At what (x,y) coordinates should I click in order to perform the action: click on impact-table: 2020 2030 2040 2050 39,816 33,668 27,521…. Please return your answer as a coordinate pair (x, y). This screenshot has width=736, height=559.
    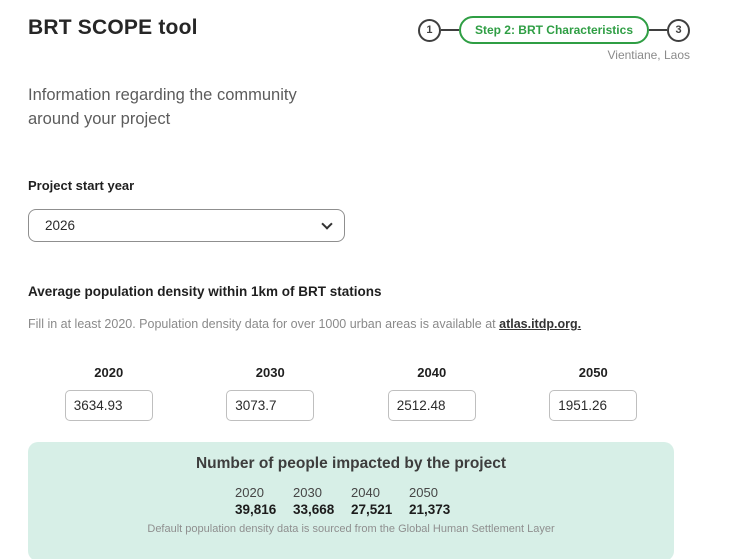
    Looking at the image, I should click on (351, 501).